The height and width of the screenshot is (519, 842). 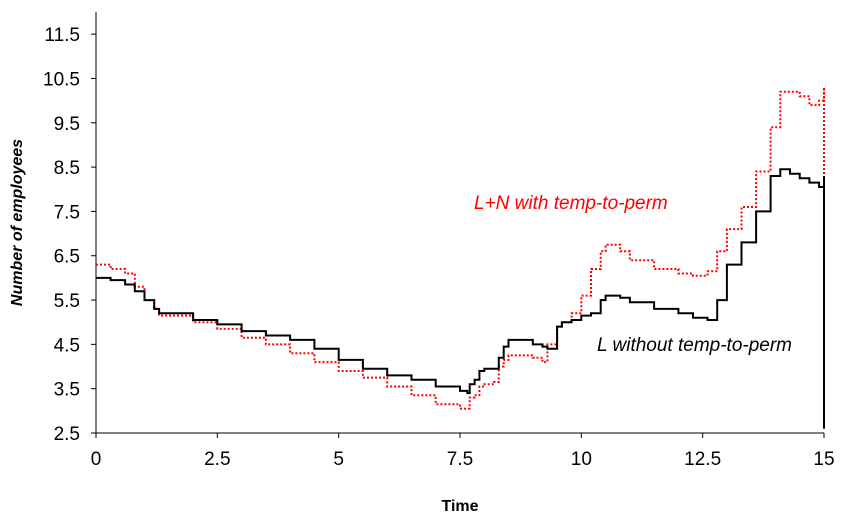 What do you see at coordinates (67, 168) in the screenshot?
I see `y-tick-label: 8.5` at bounding box center [67, 168].